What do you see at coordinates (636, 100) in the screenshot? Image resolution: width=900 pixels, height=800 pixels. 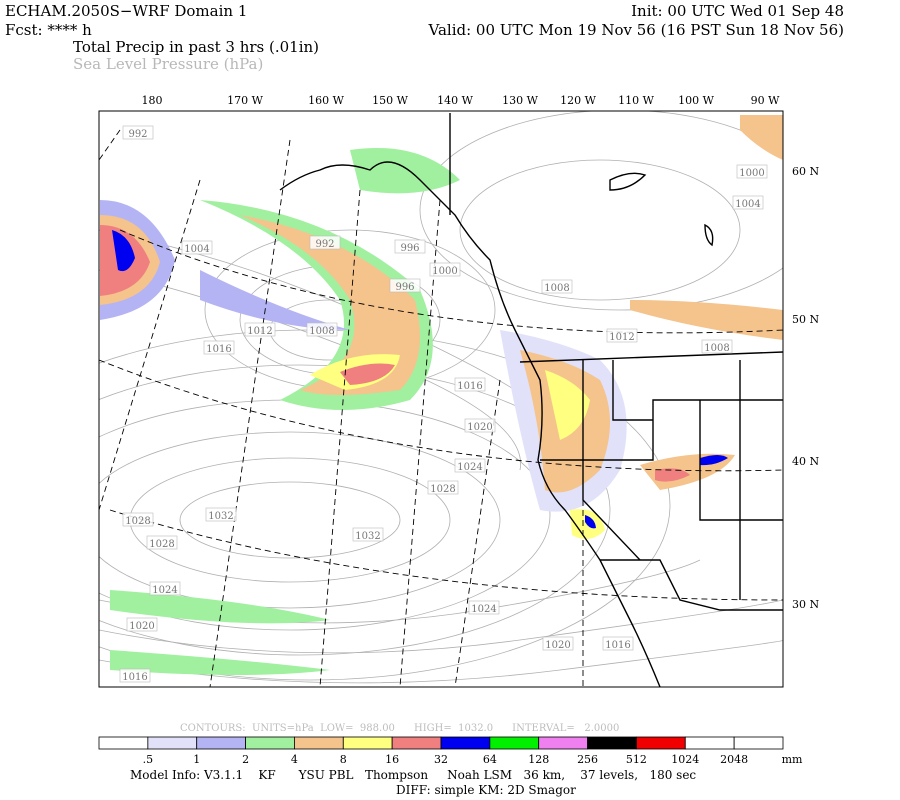 I see `longitude-label: 110 W` at bounding box center [636, 100].